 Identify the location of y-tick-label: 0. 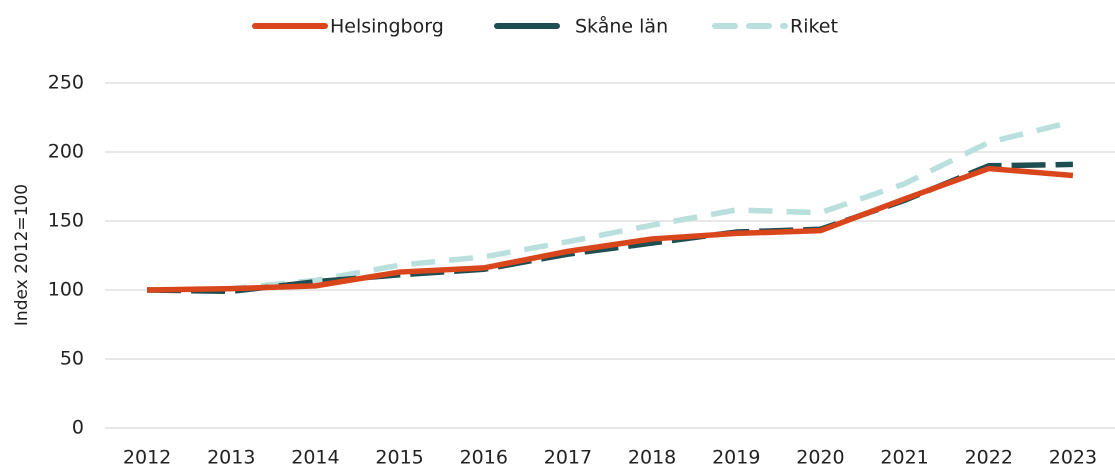
(78, 428).